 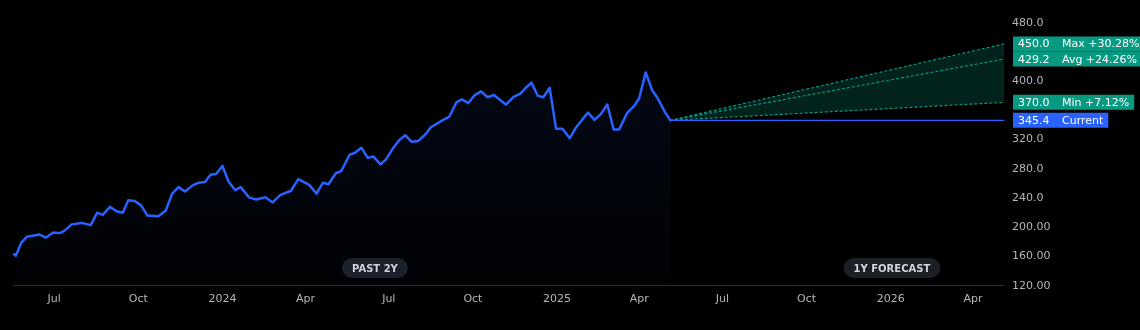 I want to click on data-label: 345.4, so click(x=1034, y=120).